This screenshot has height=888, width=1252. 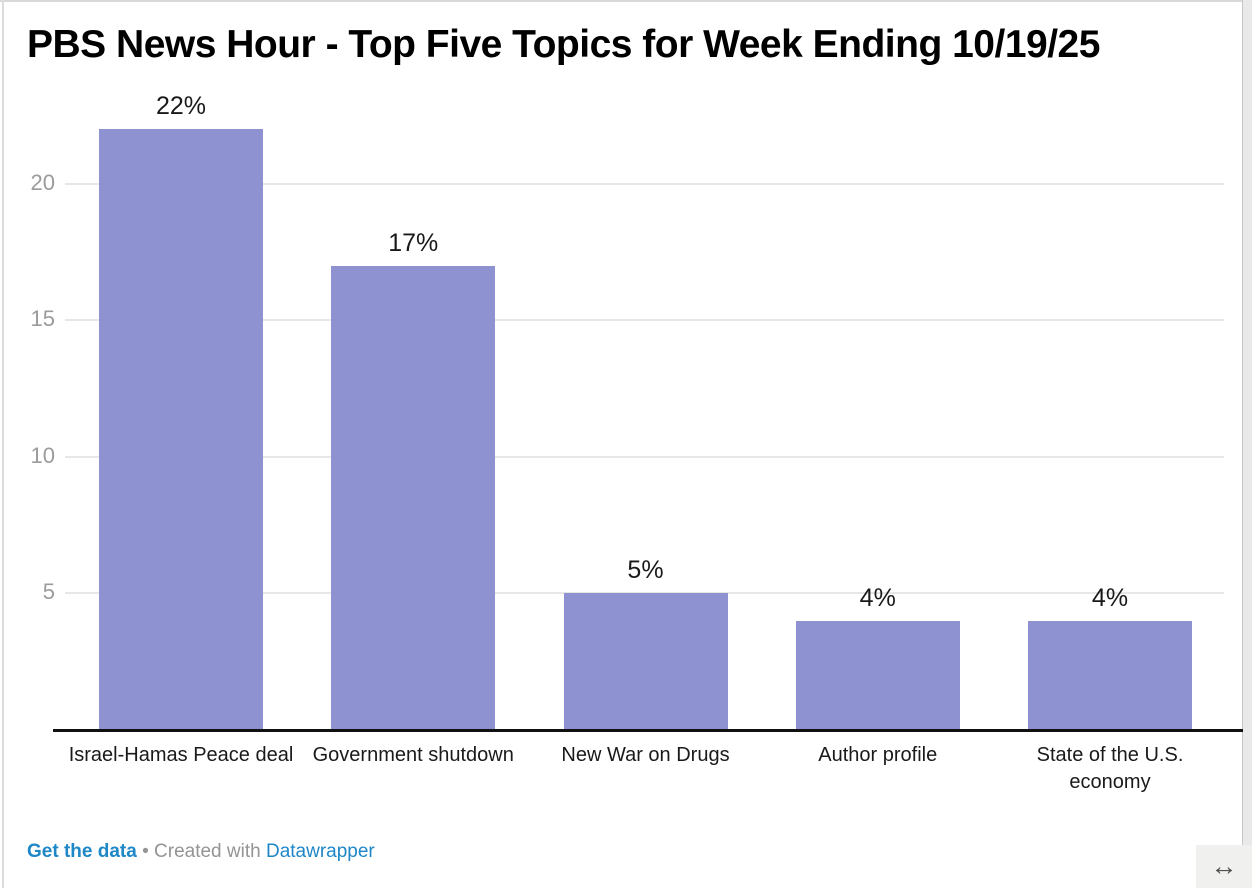 What do you see at coordinates (42, 455) in the screenshot?
I see `y-axis-tick-label: 10` at bounding box center [42, 455].